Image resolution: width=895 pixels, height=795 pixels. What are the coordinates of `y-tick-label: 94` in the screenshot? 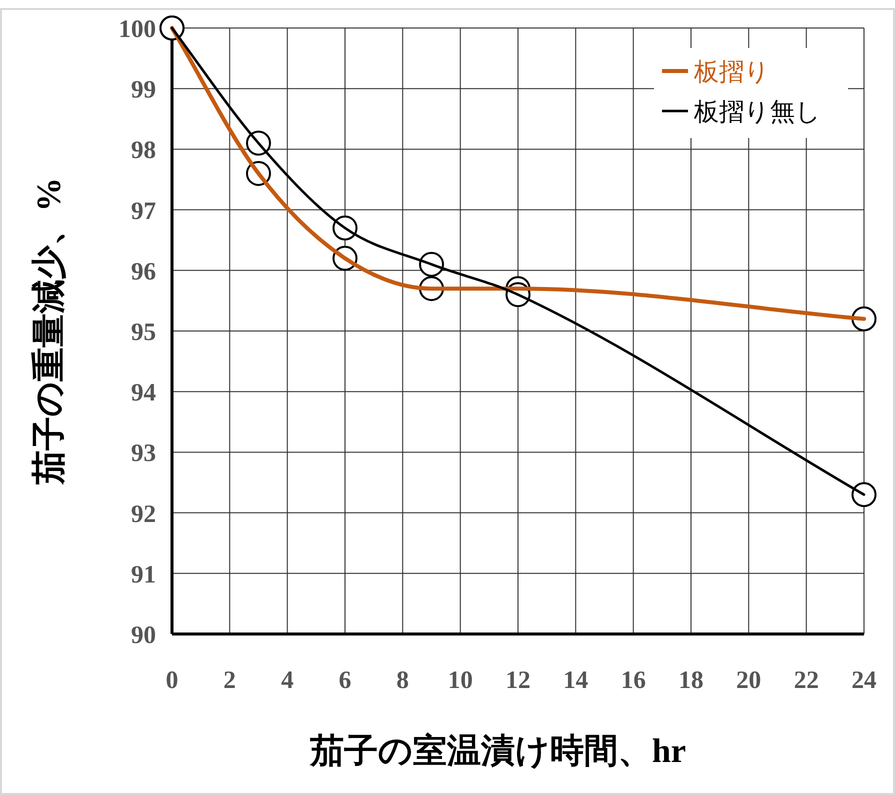 It's located at (143, 393).